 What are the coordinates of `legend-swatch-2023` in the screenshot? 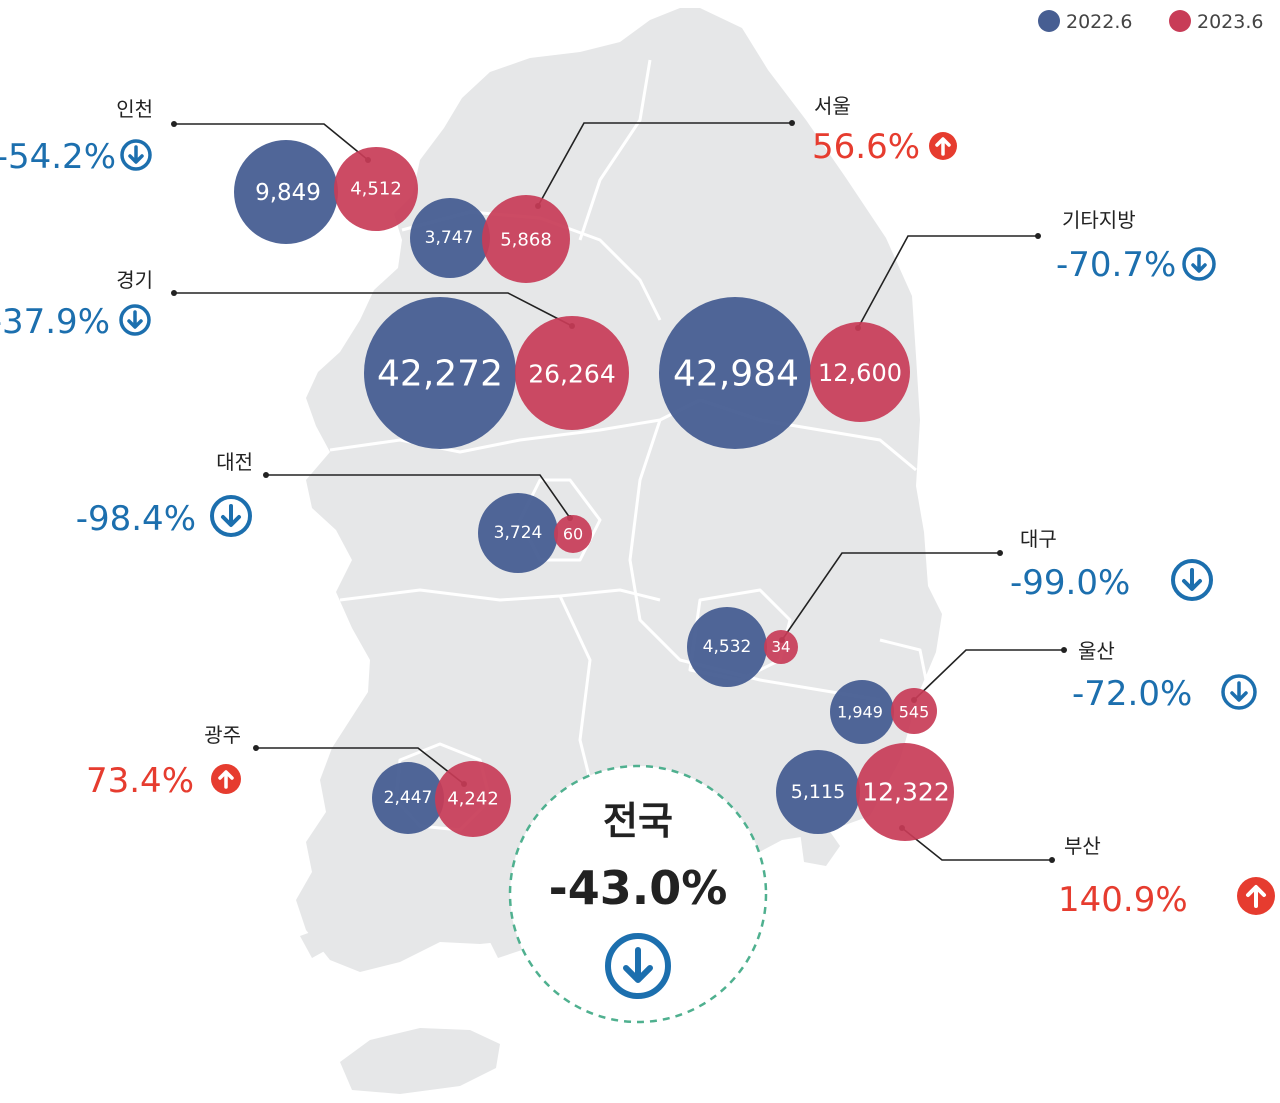 It's located at (1180, 21).